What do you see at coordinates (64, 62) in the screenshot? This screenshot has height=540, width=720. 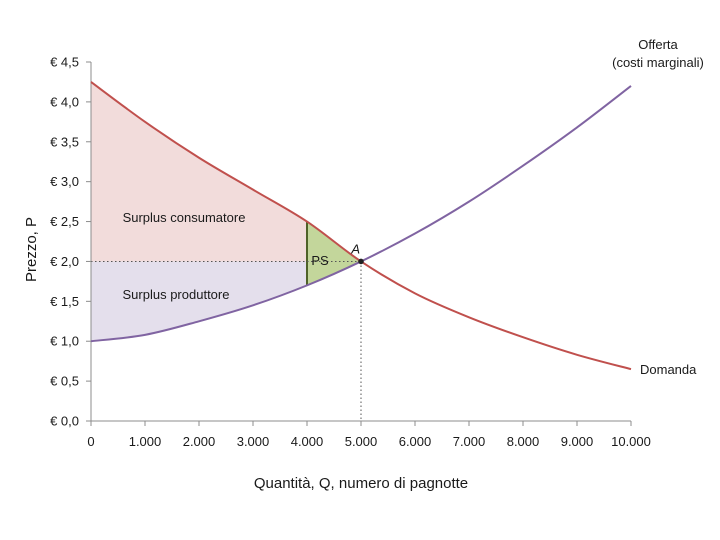 I see `y-tick-label: € 4,5` at bounding box center [64, 62].